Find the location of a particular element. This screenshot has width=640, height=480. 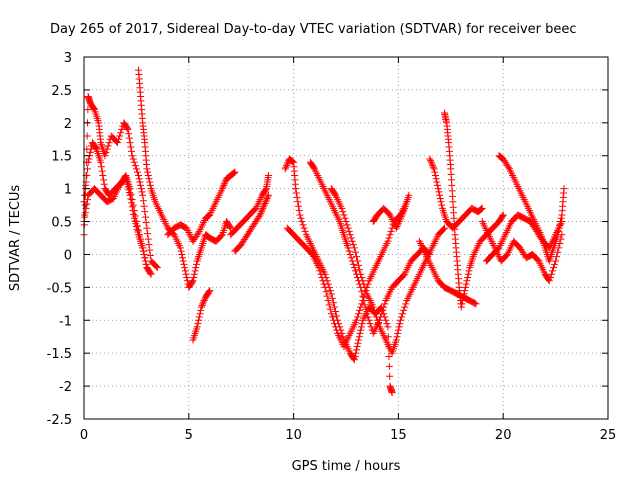

x-axis-label: GPS time / hours is located at coordinates (346, 466).